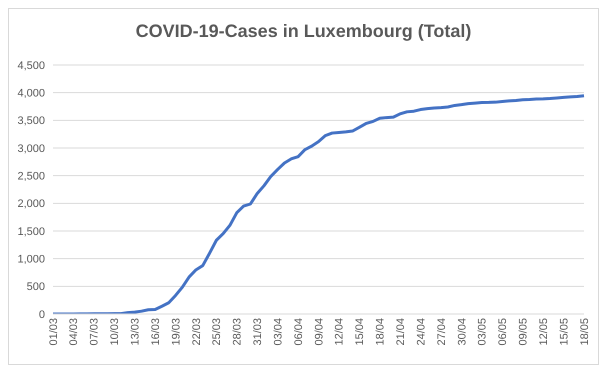 Image resolution: width=607 pixels, height=373 pixels. What do you see at coordinates (35, 287) in the screenshot?
I see `y-tick-label: 500` at bounding box center [35, 287].